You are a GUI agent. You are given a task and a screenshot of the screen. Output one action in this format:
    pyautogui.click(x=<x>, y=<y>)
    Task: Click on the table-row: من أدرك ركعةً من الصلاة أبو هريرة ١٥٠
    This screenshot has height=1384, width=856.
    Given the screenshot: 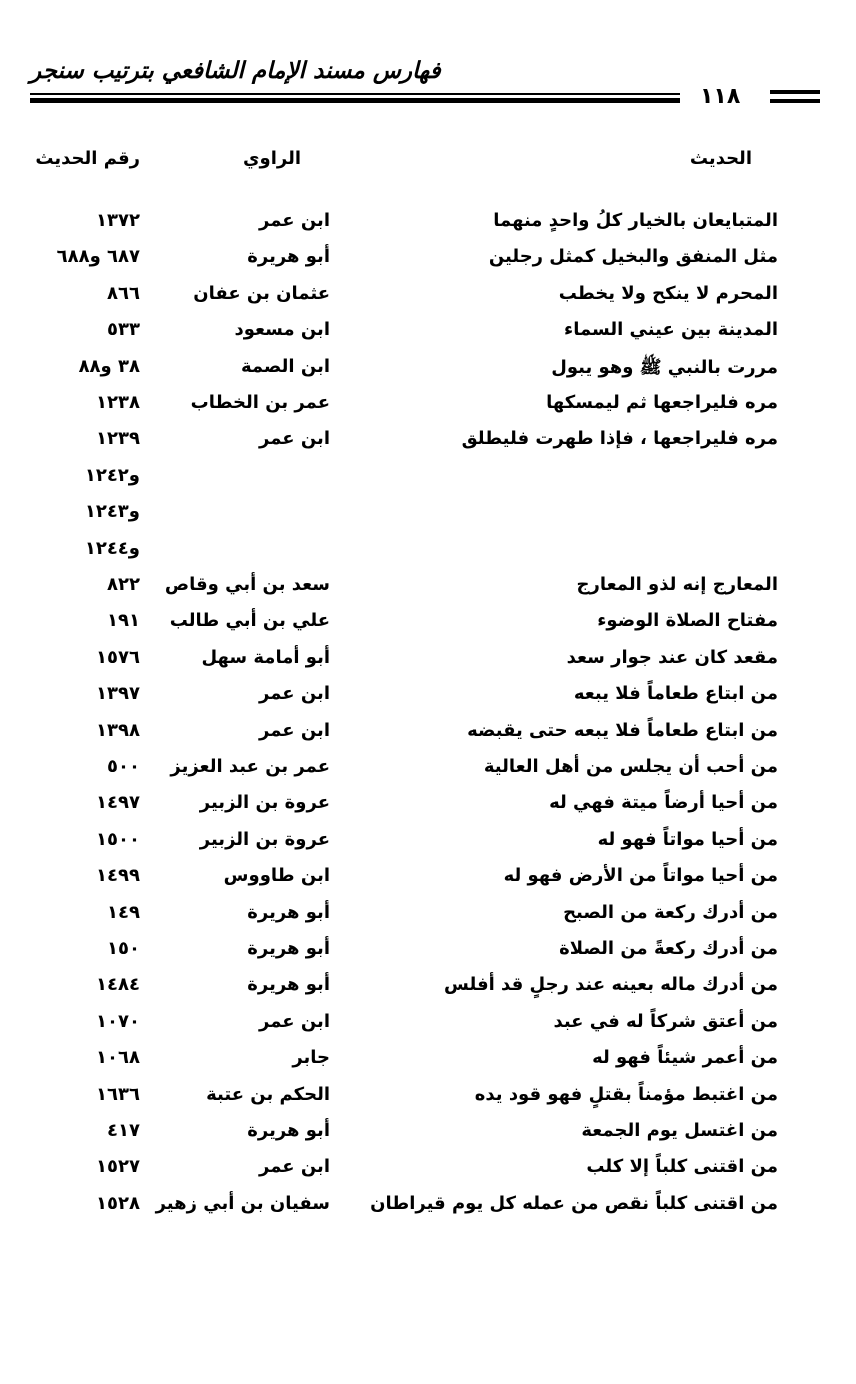 What is the action you would take?
    pyautogui.click(x=428, y=956)
    